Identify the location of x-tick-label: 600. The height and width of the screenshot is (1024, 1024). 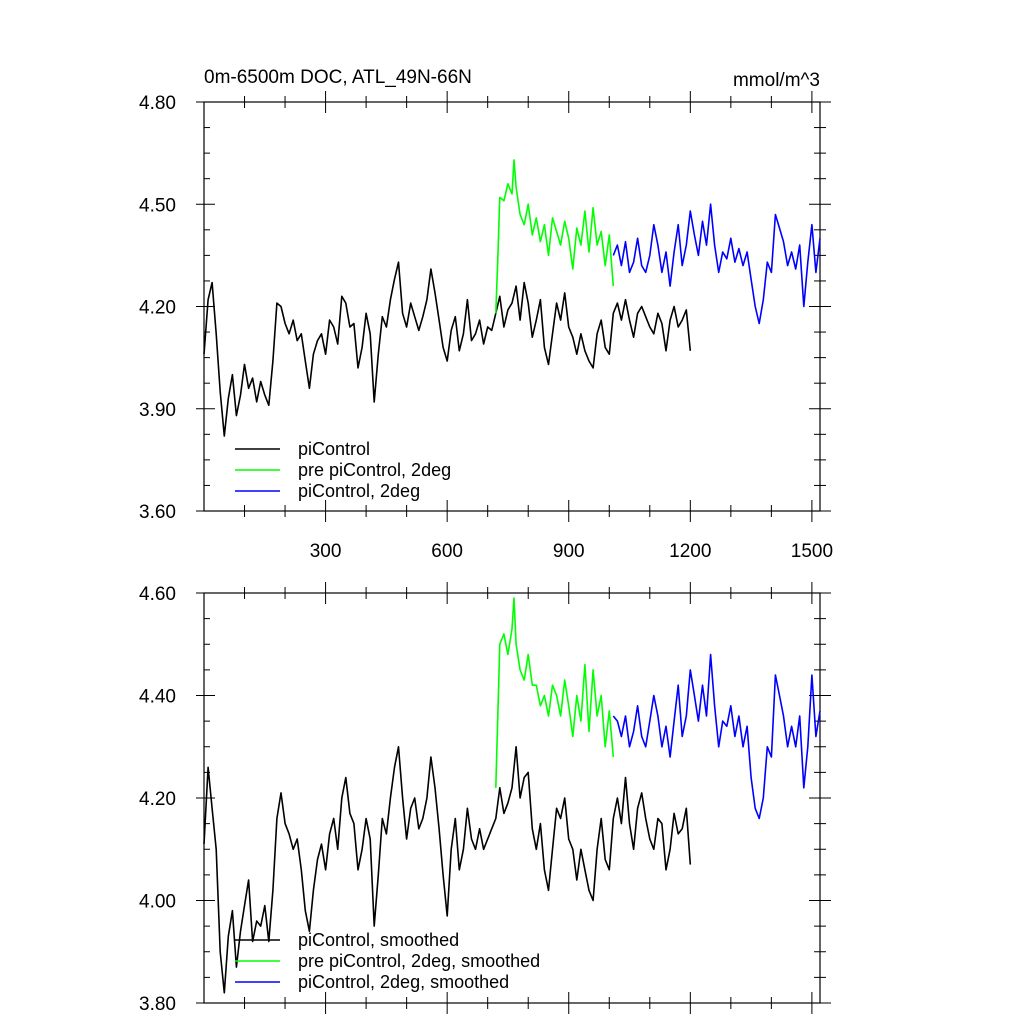
(447, 551).